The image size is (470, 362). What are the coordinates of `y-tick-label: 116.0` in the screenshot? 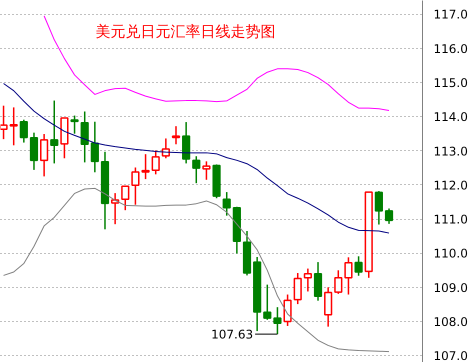 It's located at (451, 49).